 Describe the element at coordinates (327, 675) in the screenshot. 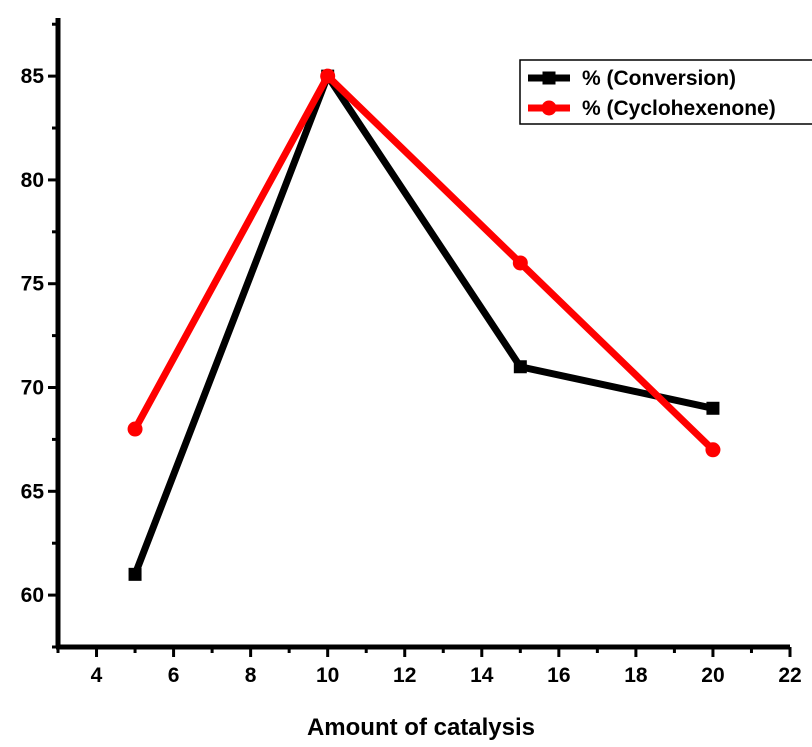

I see `x-tick-label: 10` at that location.